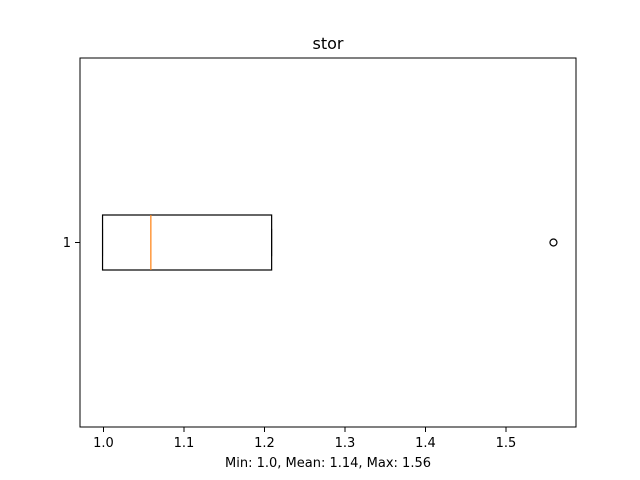 The image size is (640, 480). Describe the element at coordinates (67, 243) in the screenshot. I see `y-tick-label: 1` at that location.